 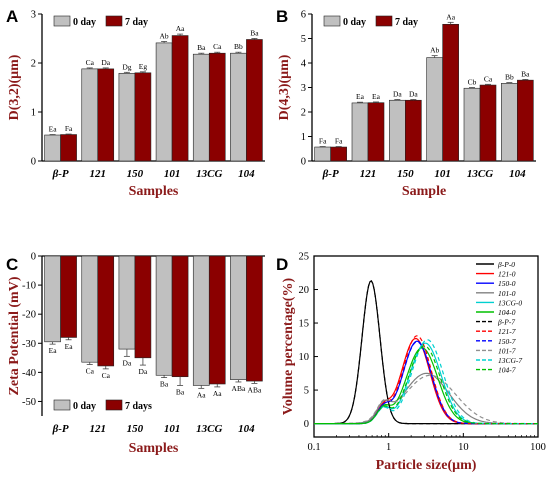 What do you see at coordinates (238, 46) in the screenshot?
I see `significance-label: Bb` at bounding box center [238, 46].